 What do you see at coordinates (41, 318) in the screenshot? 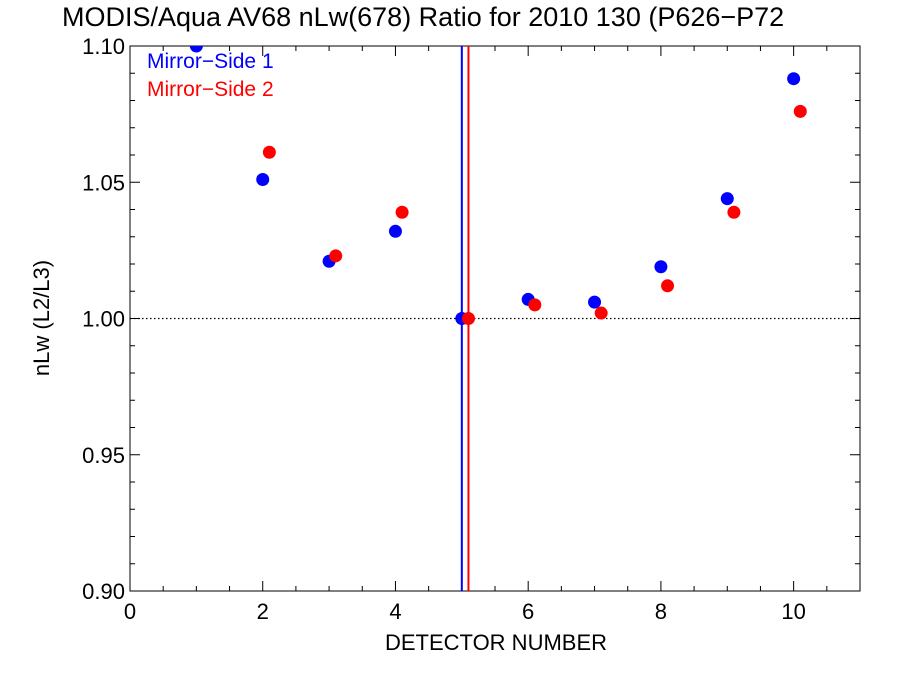
I see `y-axis-label: nLw (L2/L3)` at bounding box center [41, 318].